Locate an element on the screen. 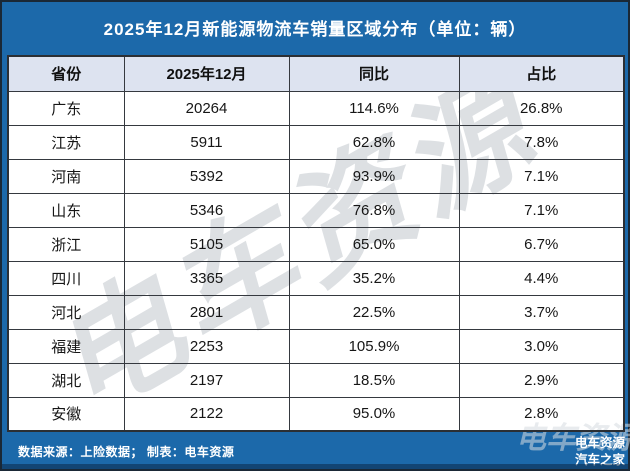  cell-sales: 5911 is located at coordinates (206, 142).